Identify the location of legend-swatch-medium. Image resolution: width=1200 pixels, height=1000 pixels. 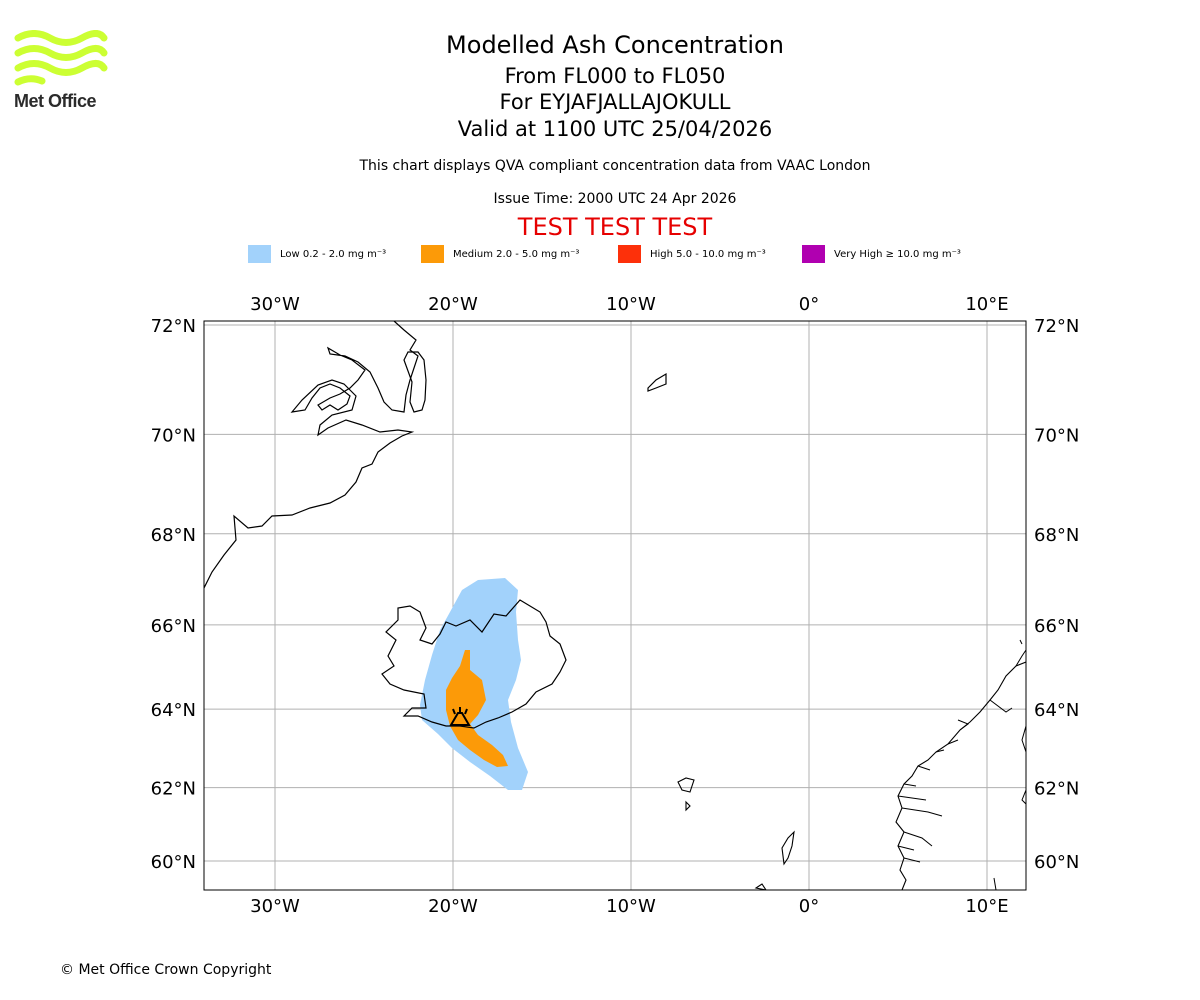
(432, 254).